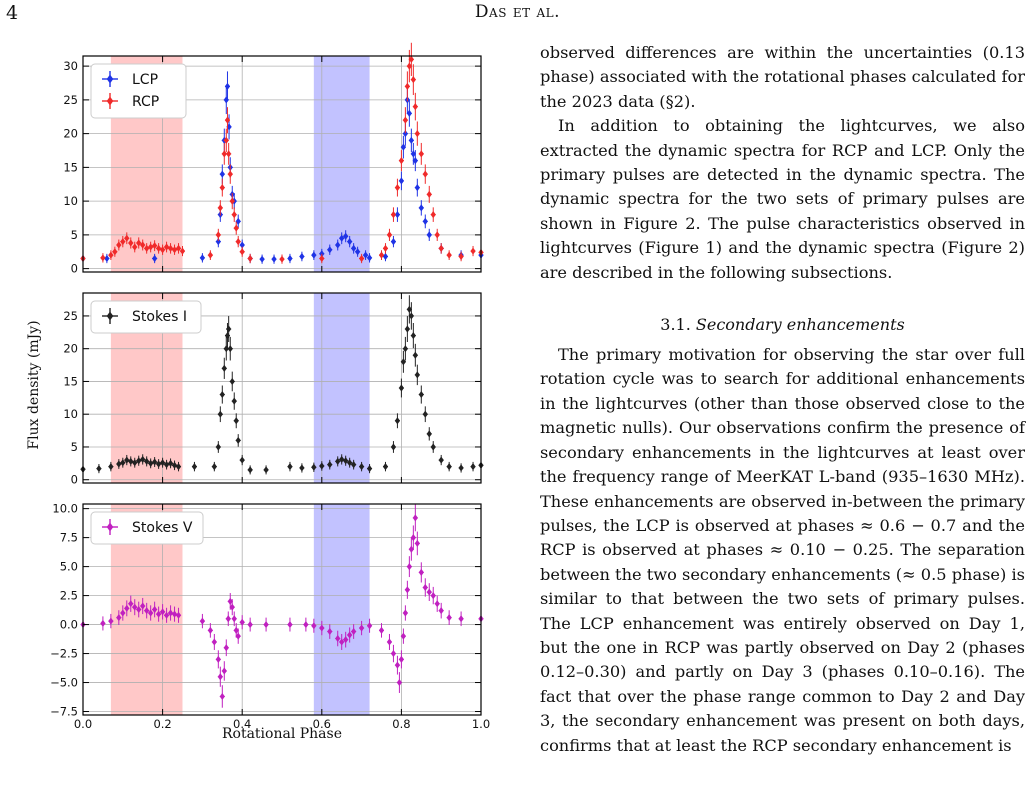  Describe the element at coordinates (341, 388) in the screenshot. I see `shaded-phase-band` at that location.